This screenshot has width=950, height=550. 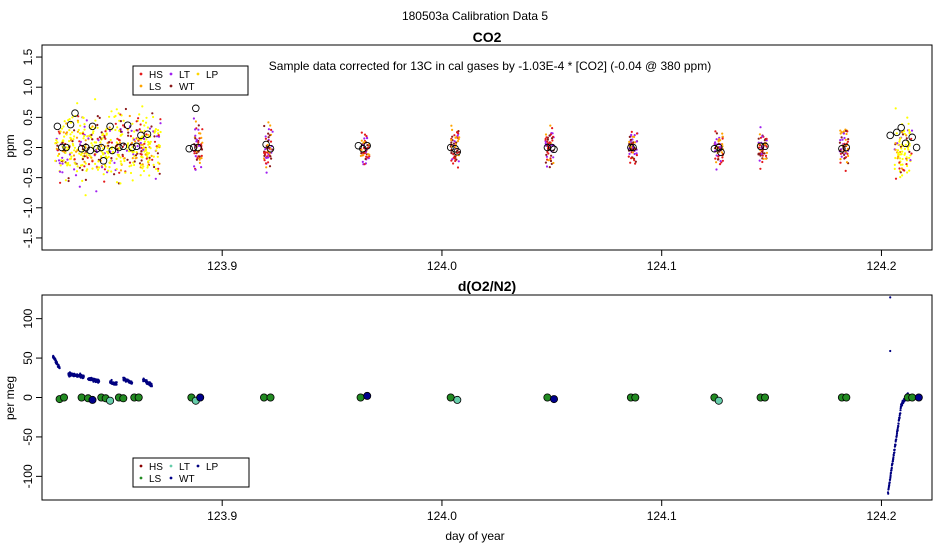 I want to click on o2n2-x-tick-label: 123.9, so click(x=222, y=516).